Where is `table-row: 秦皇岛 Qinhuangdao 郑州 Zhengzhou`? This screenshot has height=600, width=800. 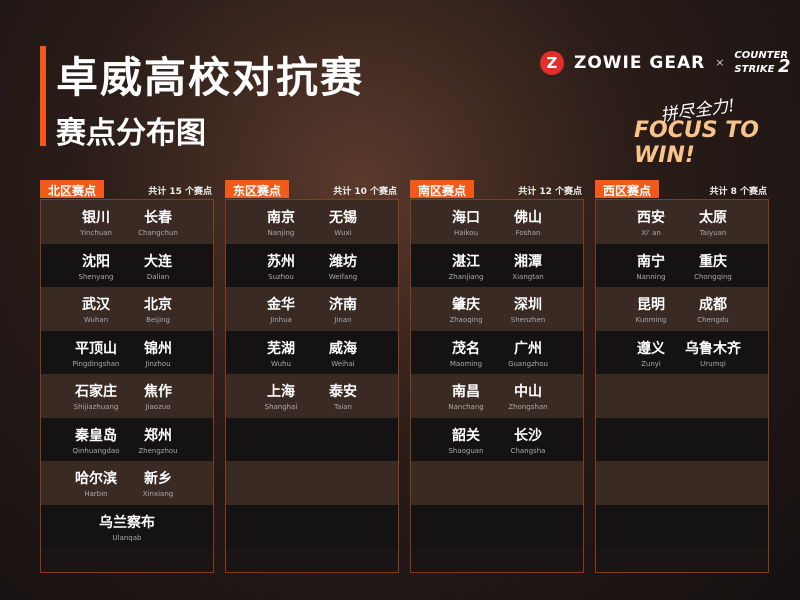 table-row: 秦皇岛 Qinhuangdao 郑州 Zhengzhou is located at coordinates (127, 439).